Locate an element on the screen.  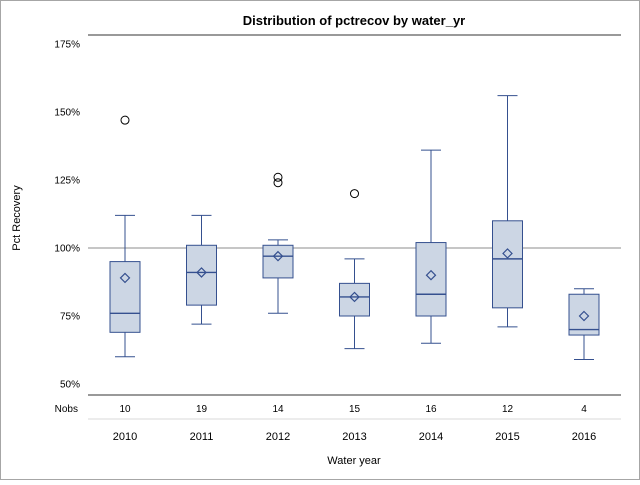
mean-diamond-marker-2016 is located at coordinates (584, 316).